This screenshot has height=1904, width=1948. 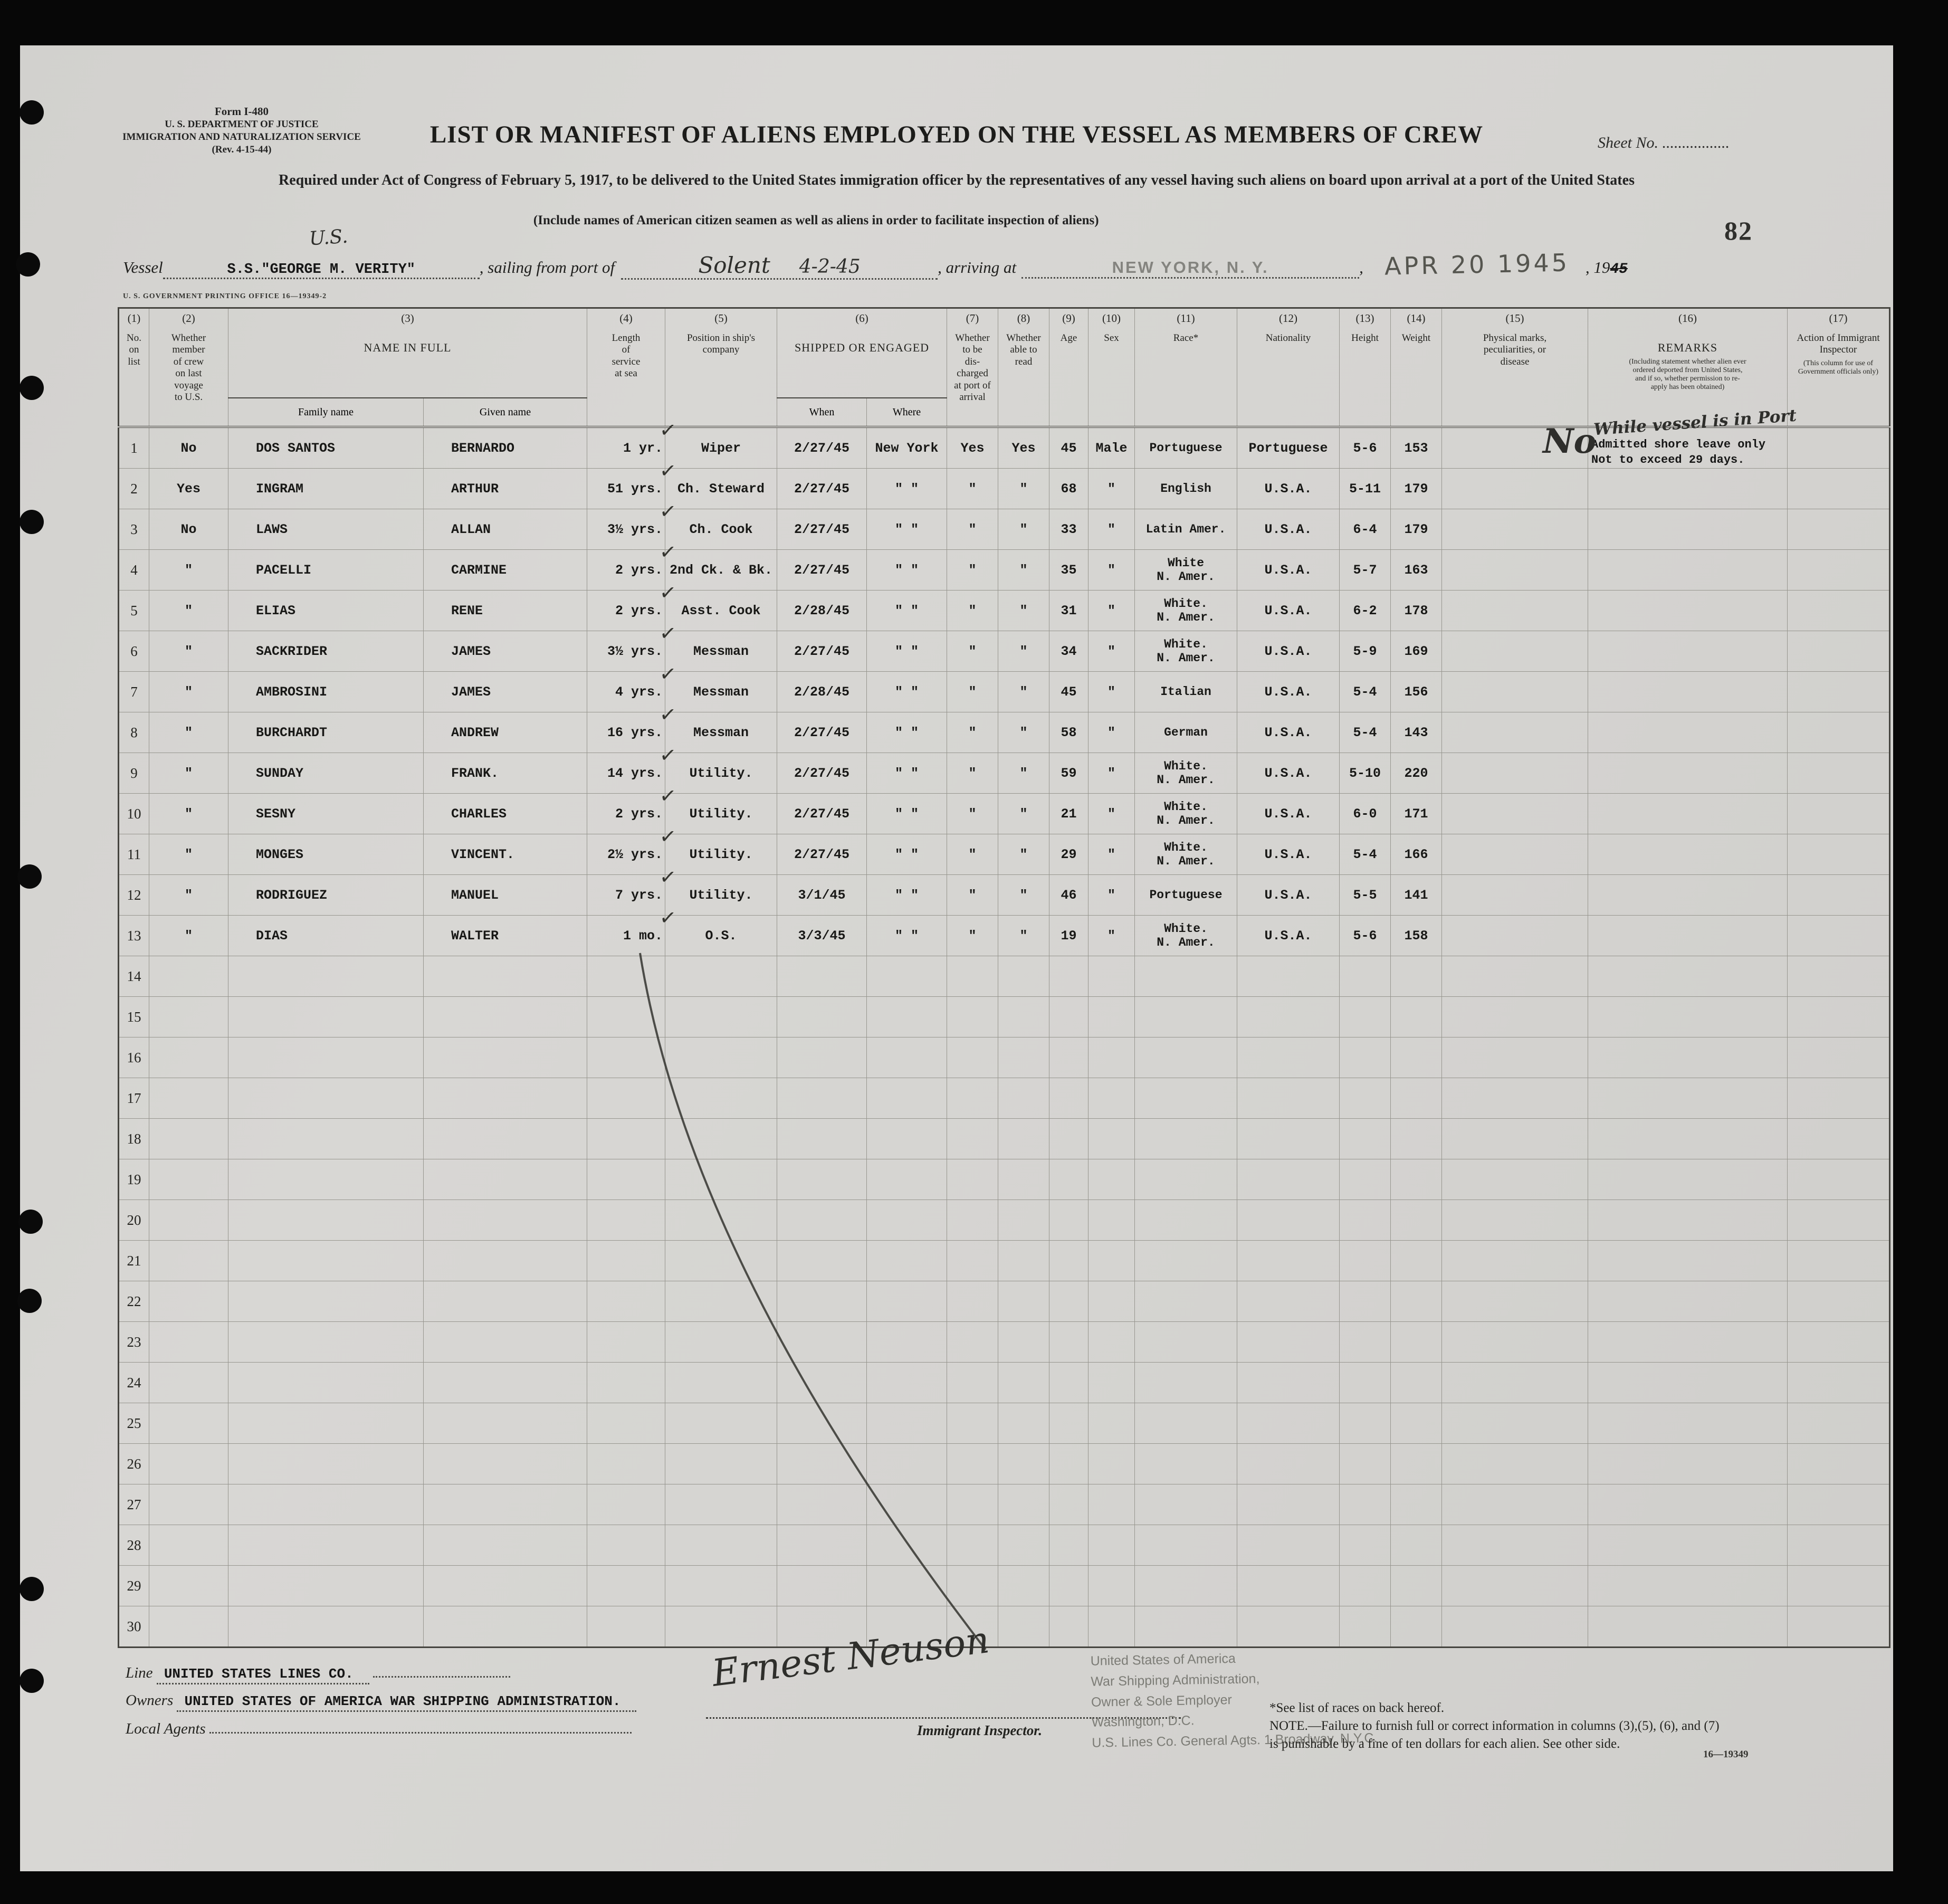 I want to click on cell-weight: 143, so click(x=1416, y=732).